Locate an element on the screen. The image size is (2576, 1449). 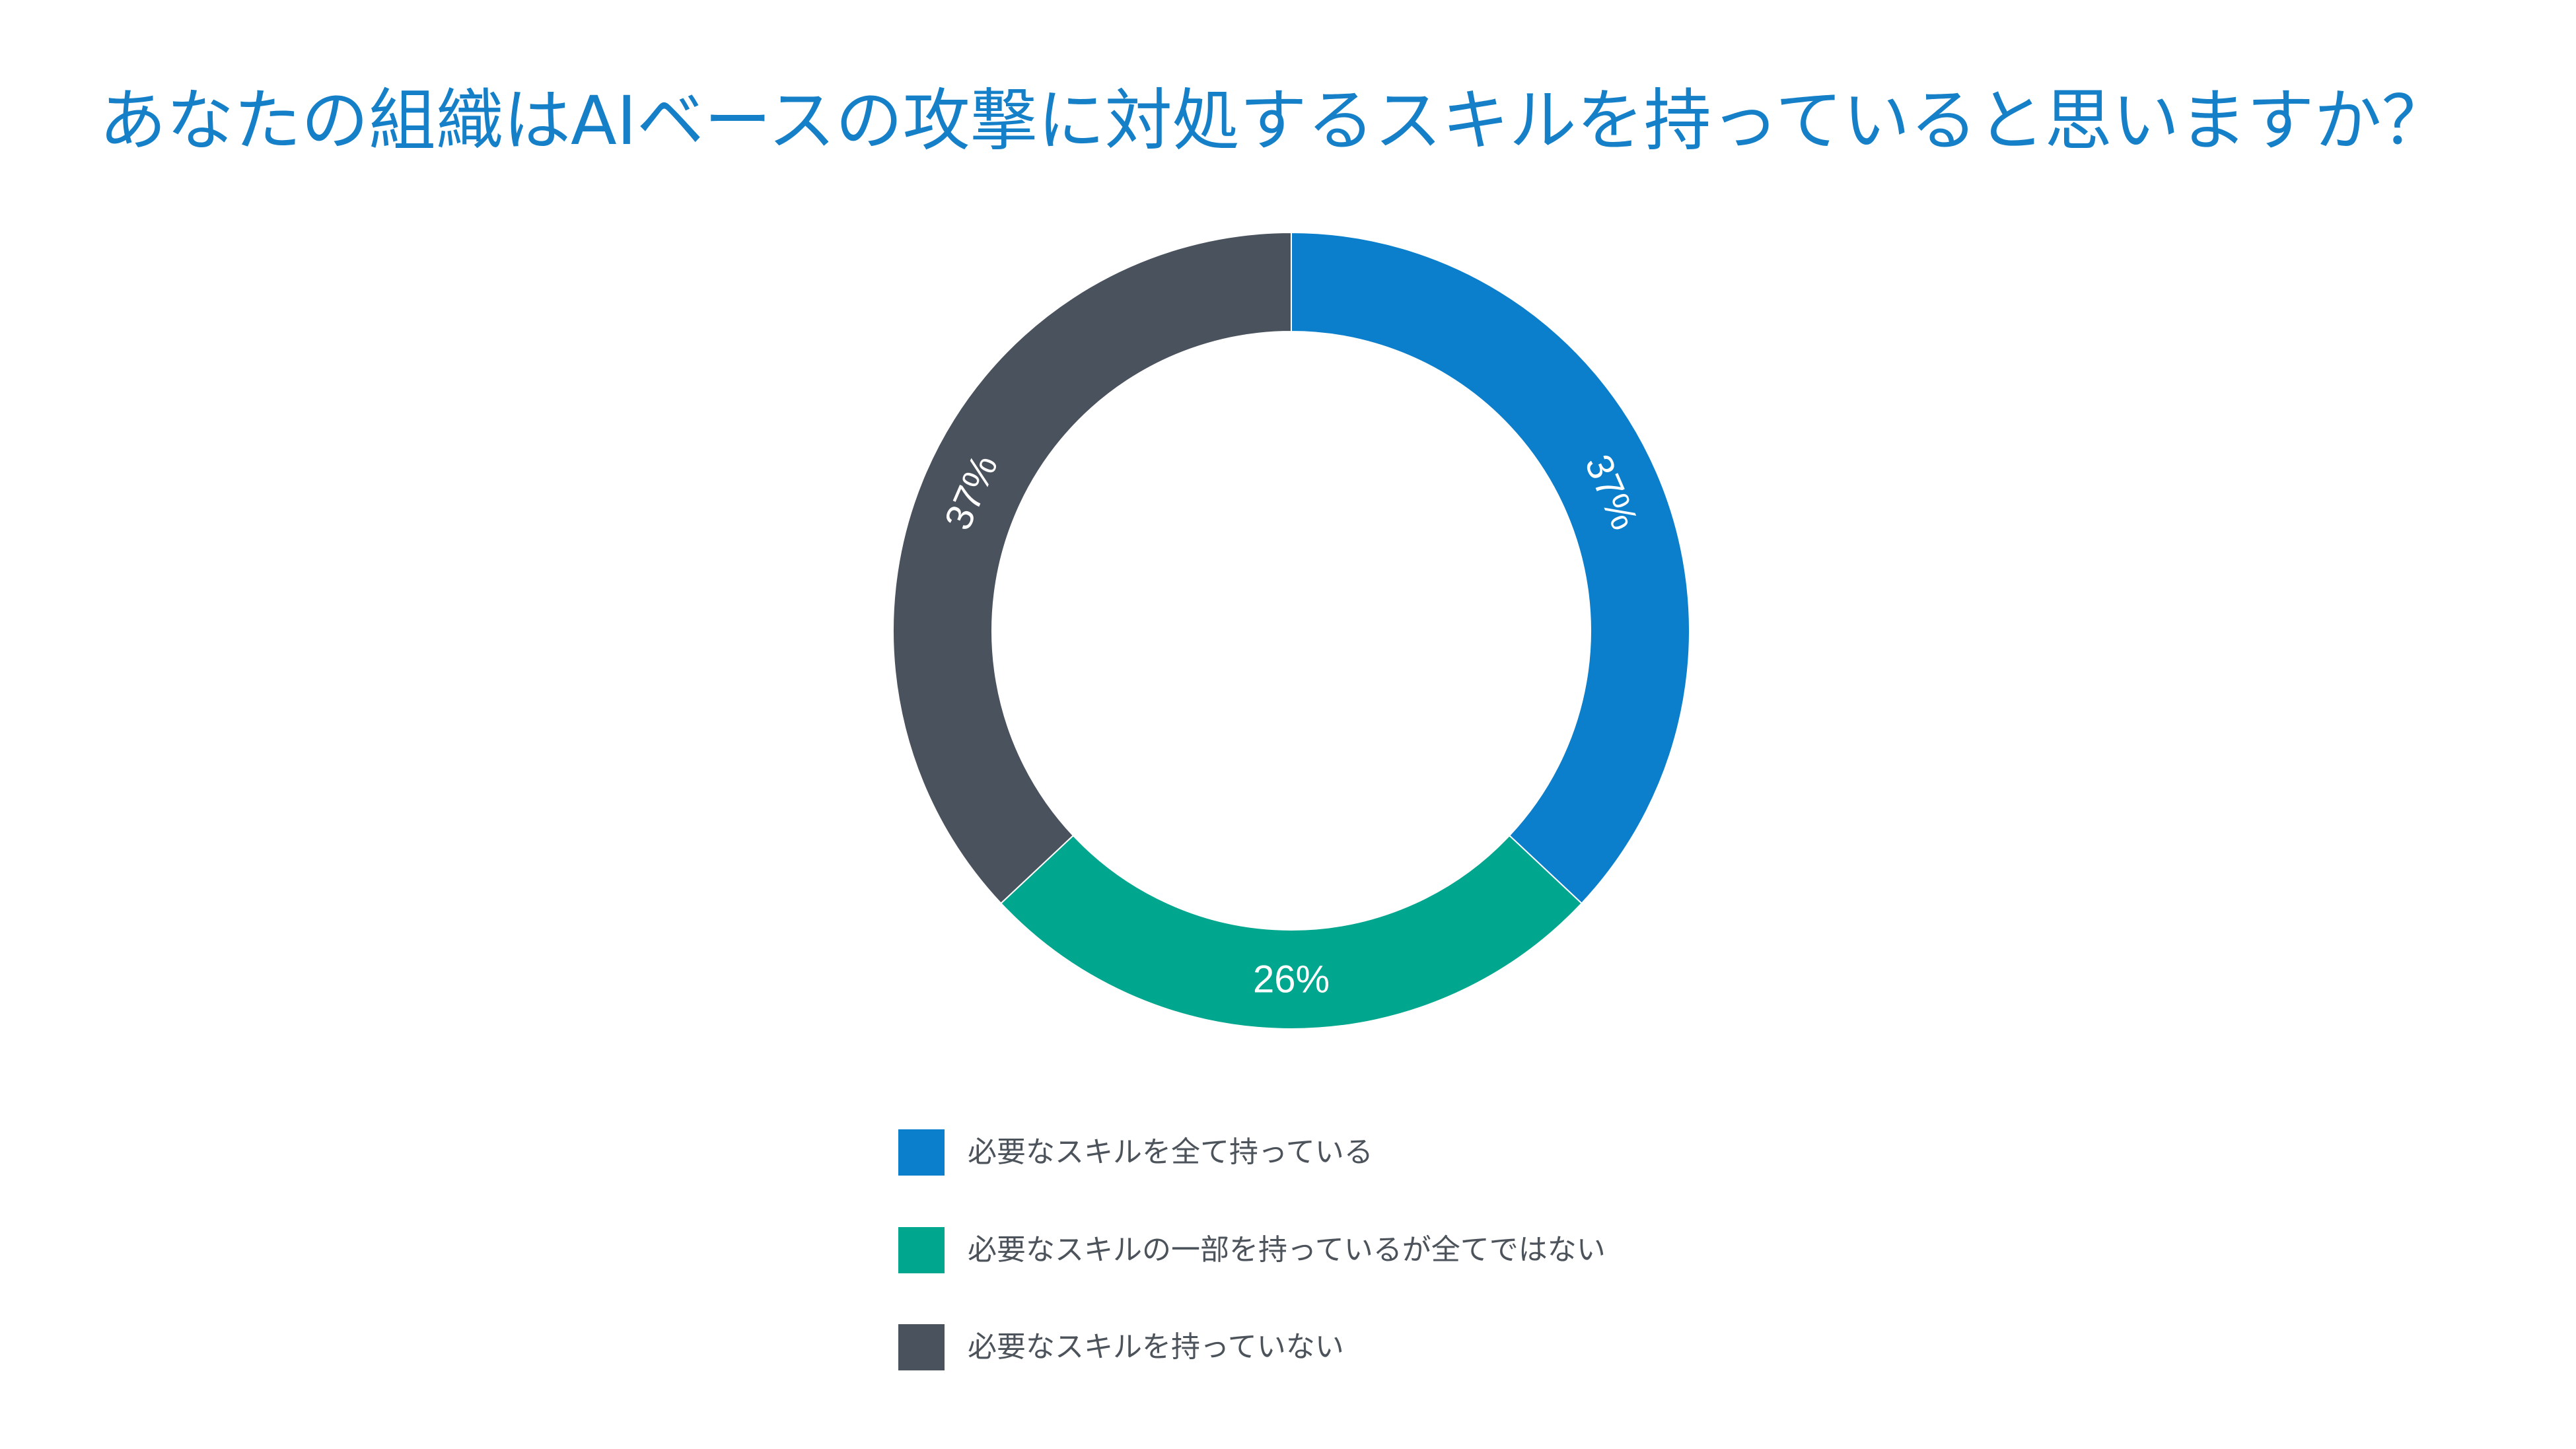
legend-item: 必要なスキルを持っていない is located at coordinates (1121, 1347).